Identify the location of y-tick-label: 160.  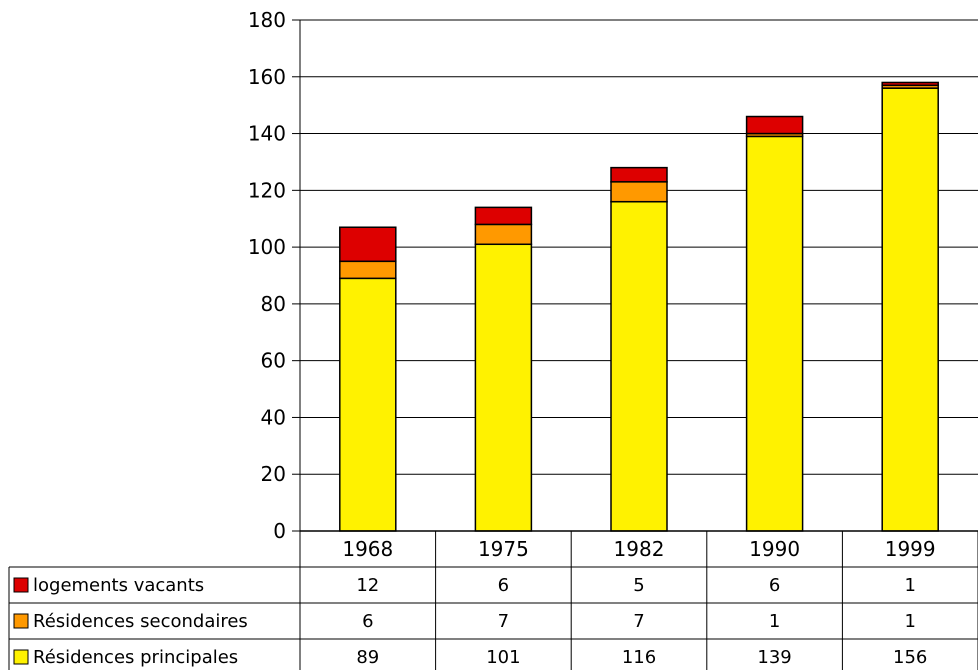
(267, 77).